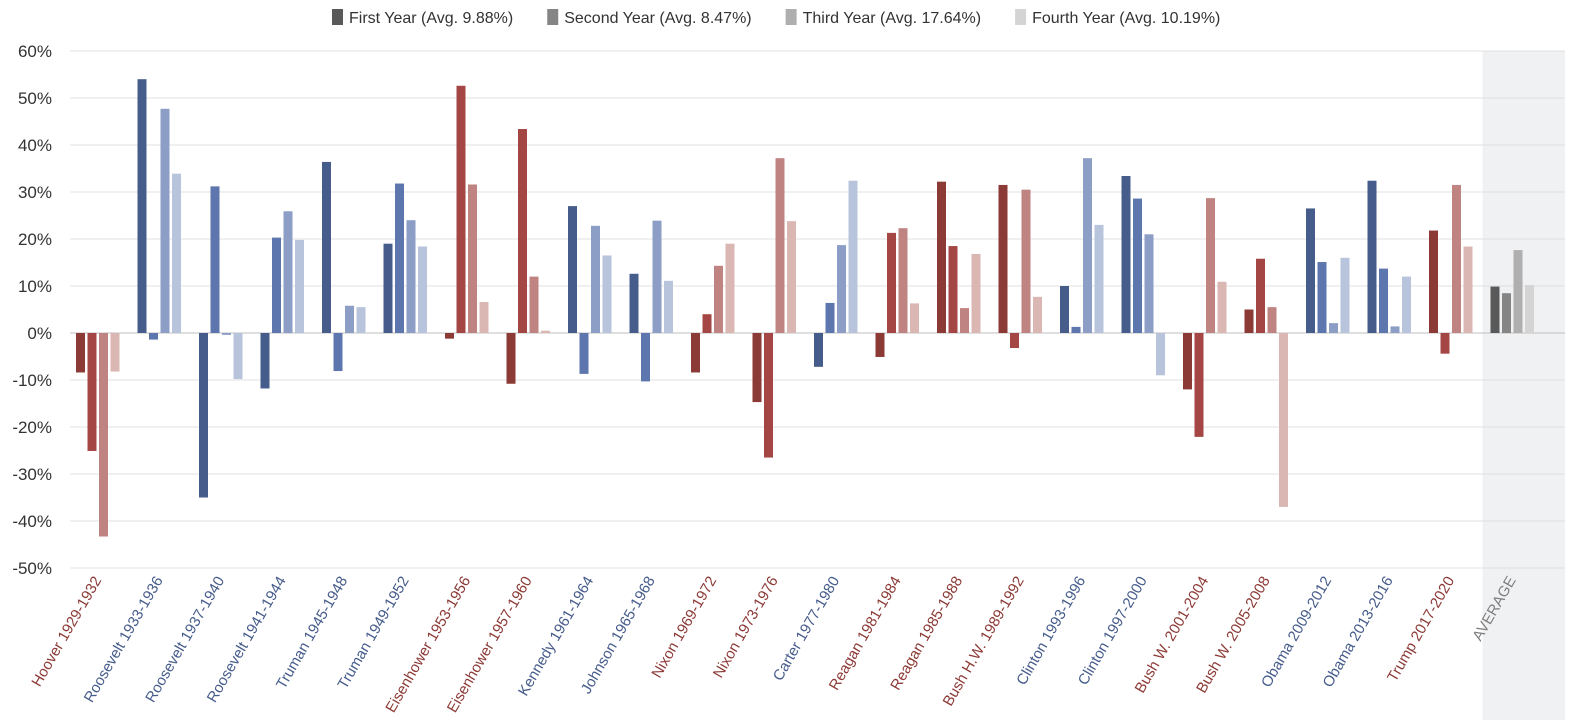  What do you see at coordinates (431, 18) in the screenshot?
I see `legend-label: First Year (Avg. 9.88%)` at bounding box center [431, 18].